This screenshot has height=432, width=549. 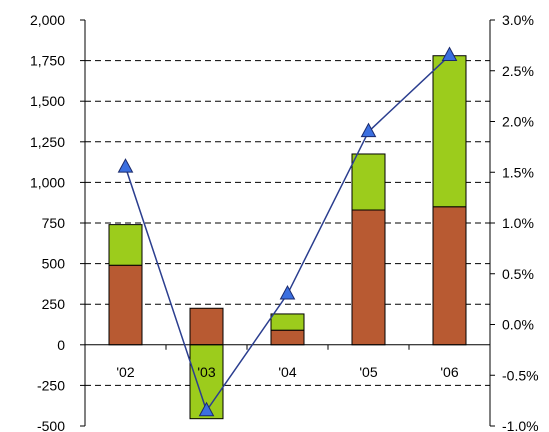 I want to click on right-tick-label: 0.0%, so click(x=518, y=325).